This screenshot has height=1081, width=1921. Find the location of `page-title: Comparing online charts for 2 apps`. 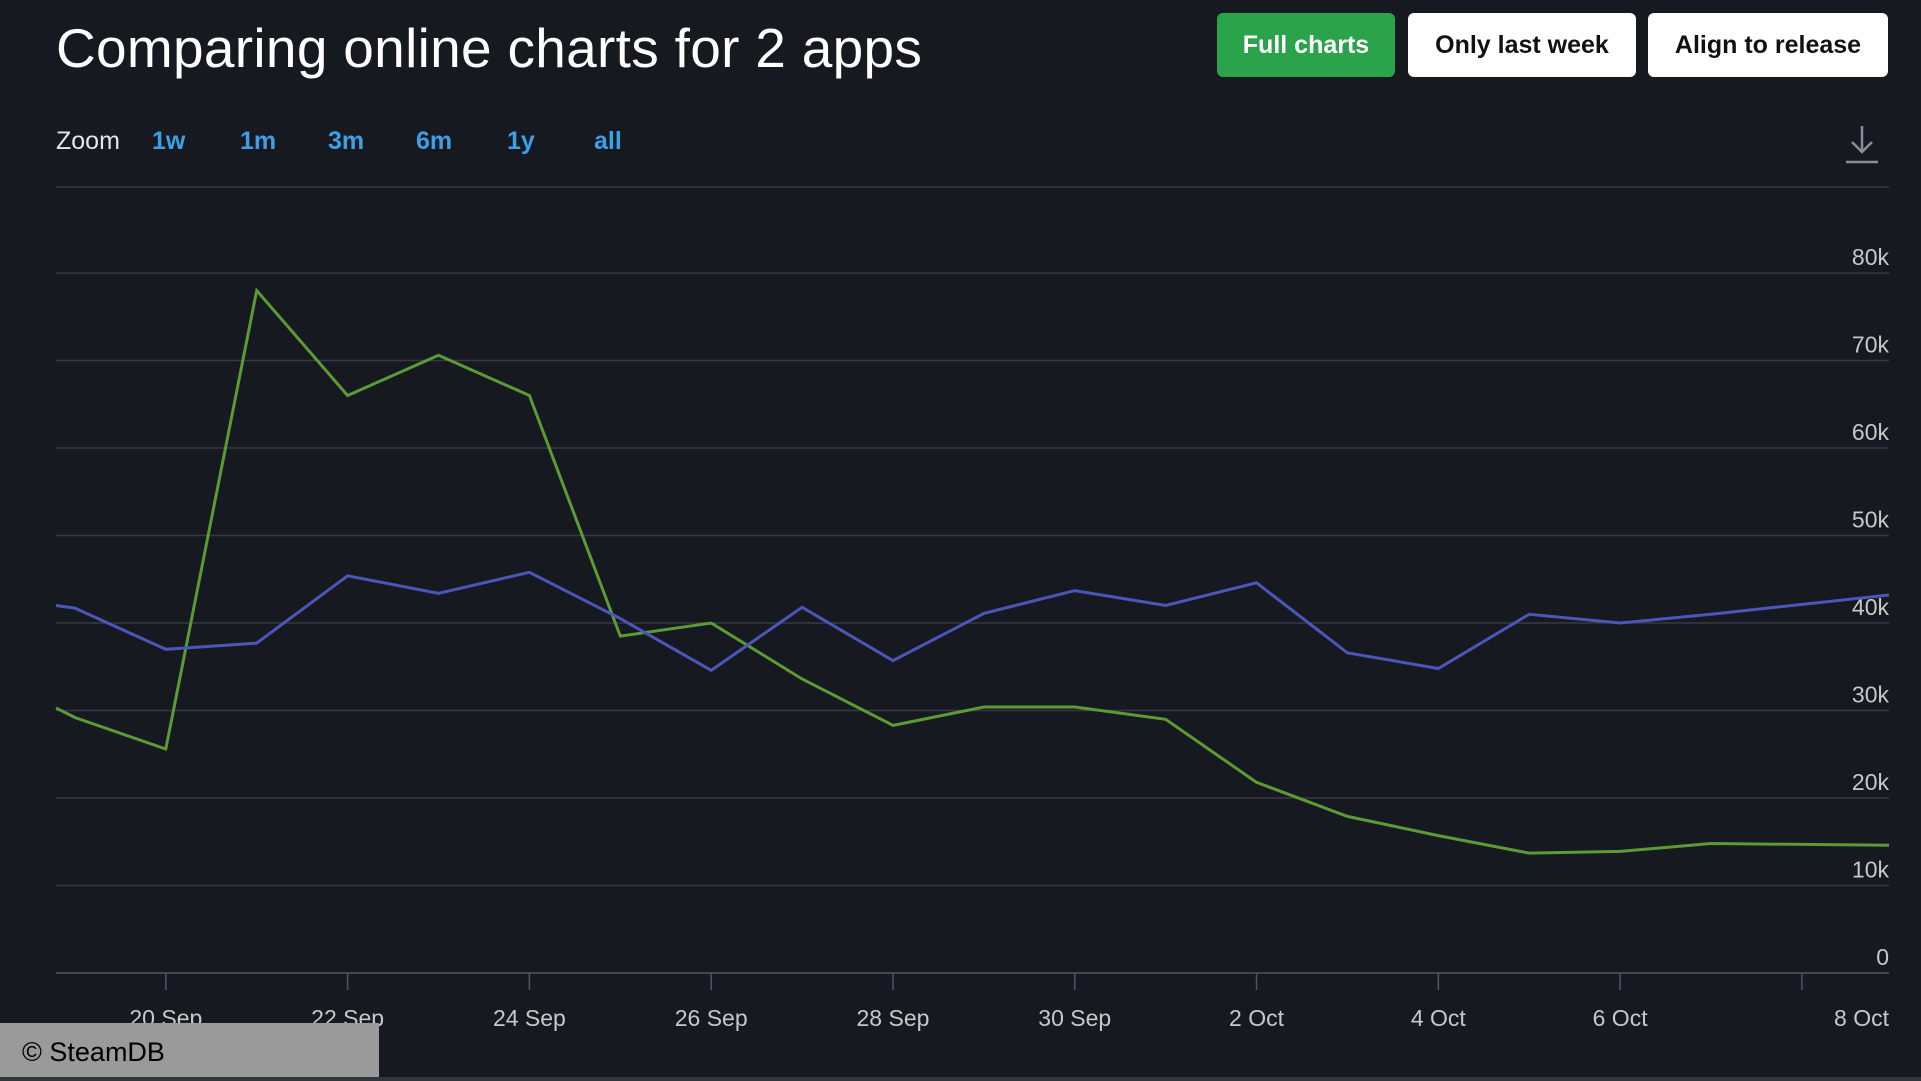

page-title: Comparing online charts for 2 apps is located at coordinates (489, 48).